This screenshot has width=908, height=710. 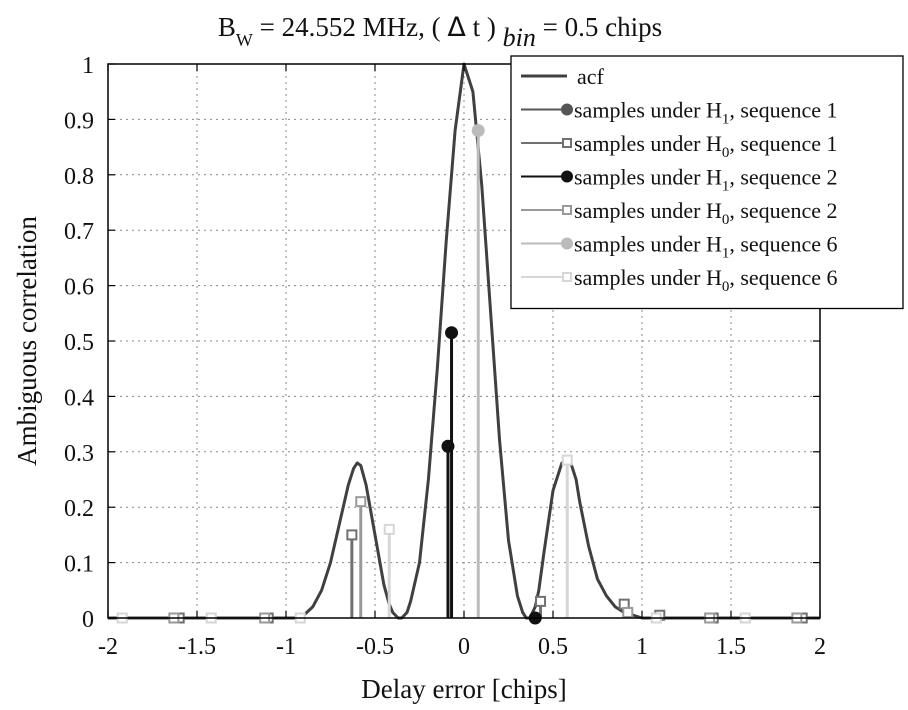 What do you see at coordinates (464, 647) in the screenshot?
I see `x-tick-label: 0` at bounding box center [464, 647].